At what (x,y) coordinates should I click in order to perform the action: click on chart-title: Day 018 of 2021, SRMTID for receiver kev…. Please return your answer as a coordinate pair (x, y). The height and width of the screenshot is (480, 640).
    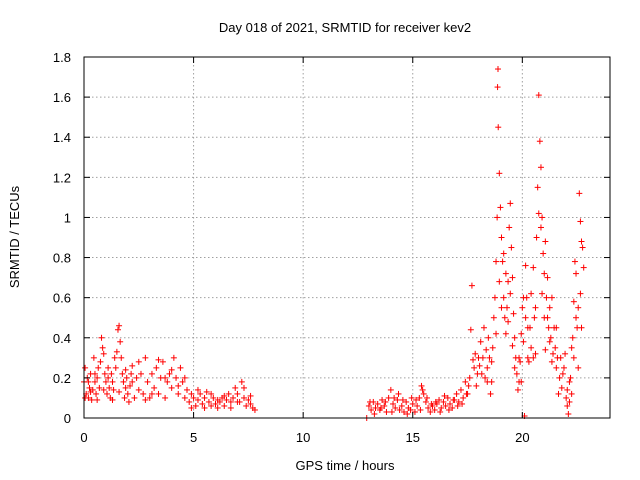
    Looking at the image, I should click on (345, 27).